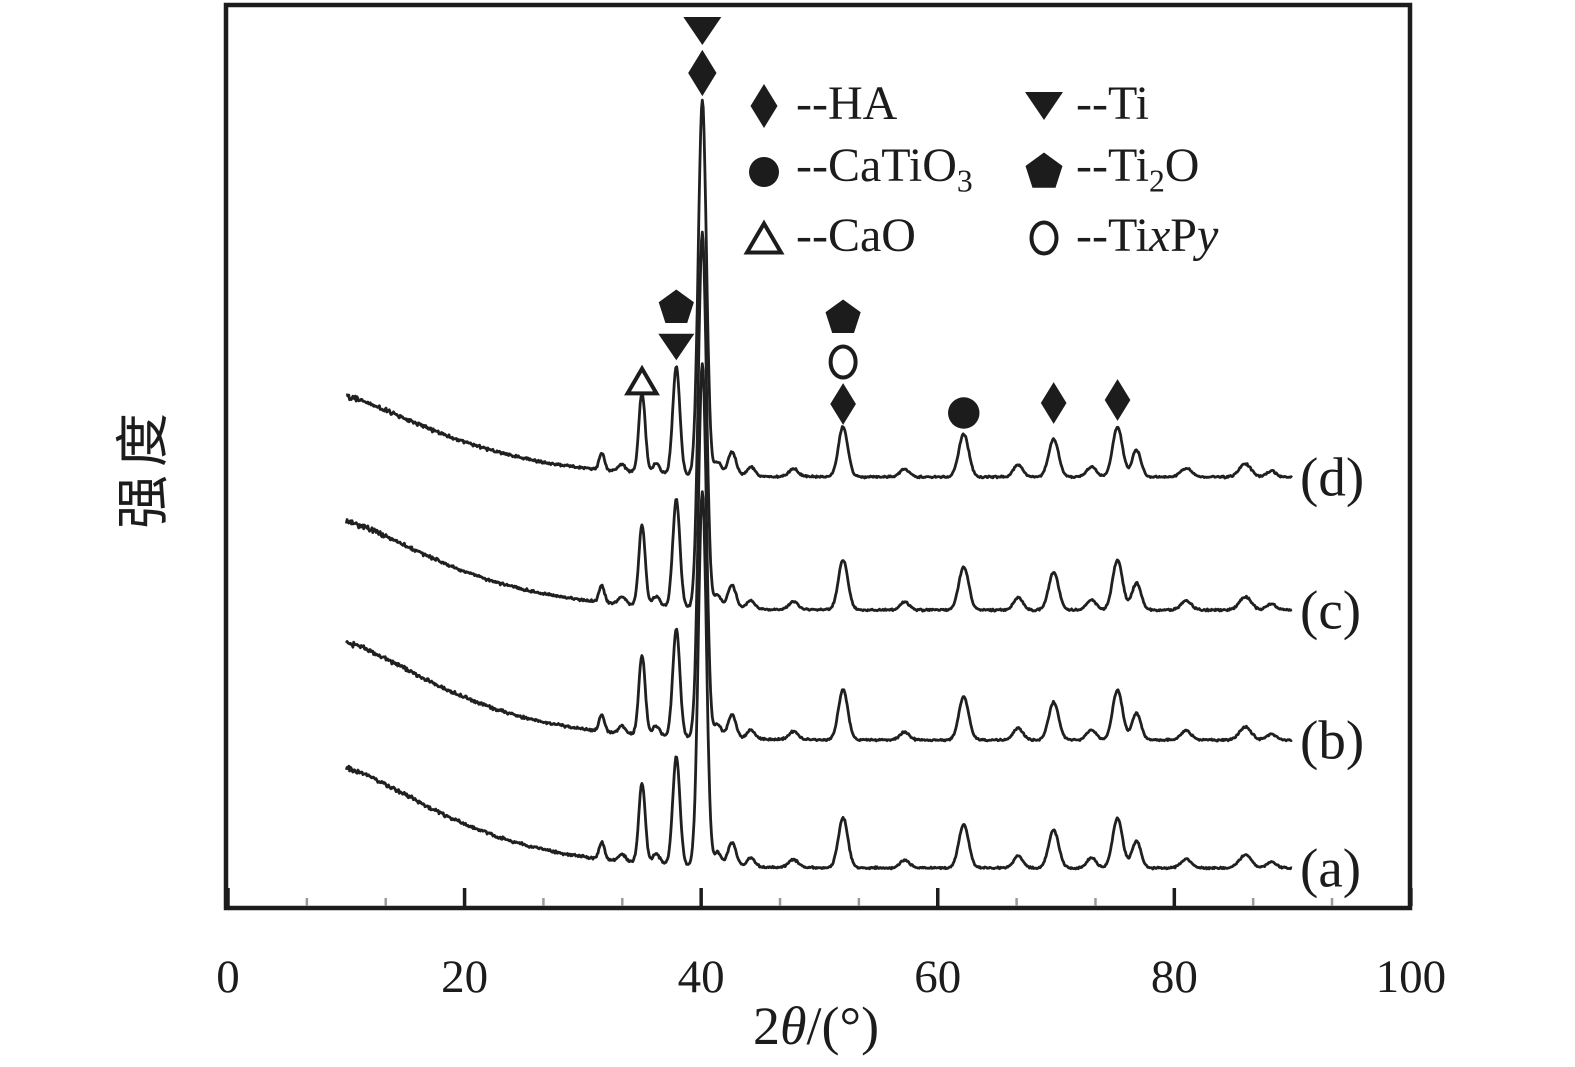 Image resolution: width=1575 pixels, height=1067 pixels. I want to click on text-part: --HA, so click(847, 103).